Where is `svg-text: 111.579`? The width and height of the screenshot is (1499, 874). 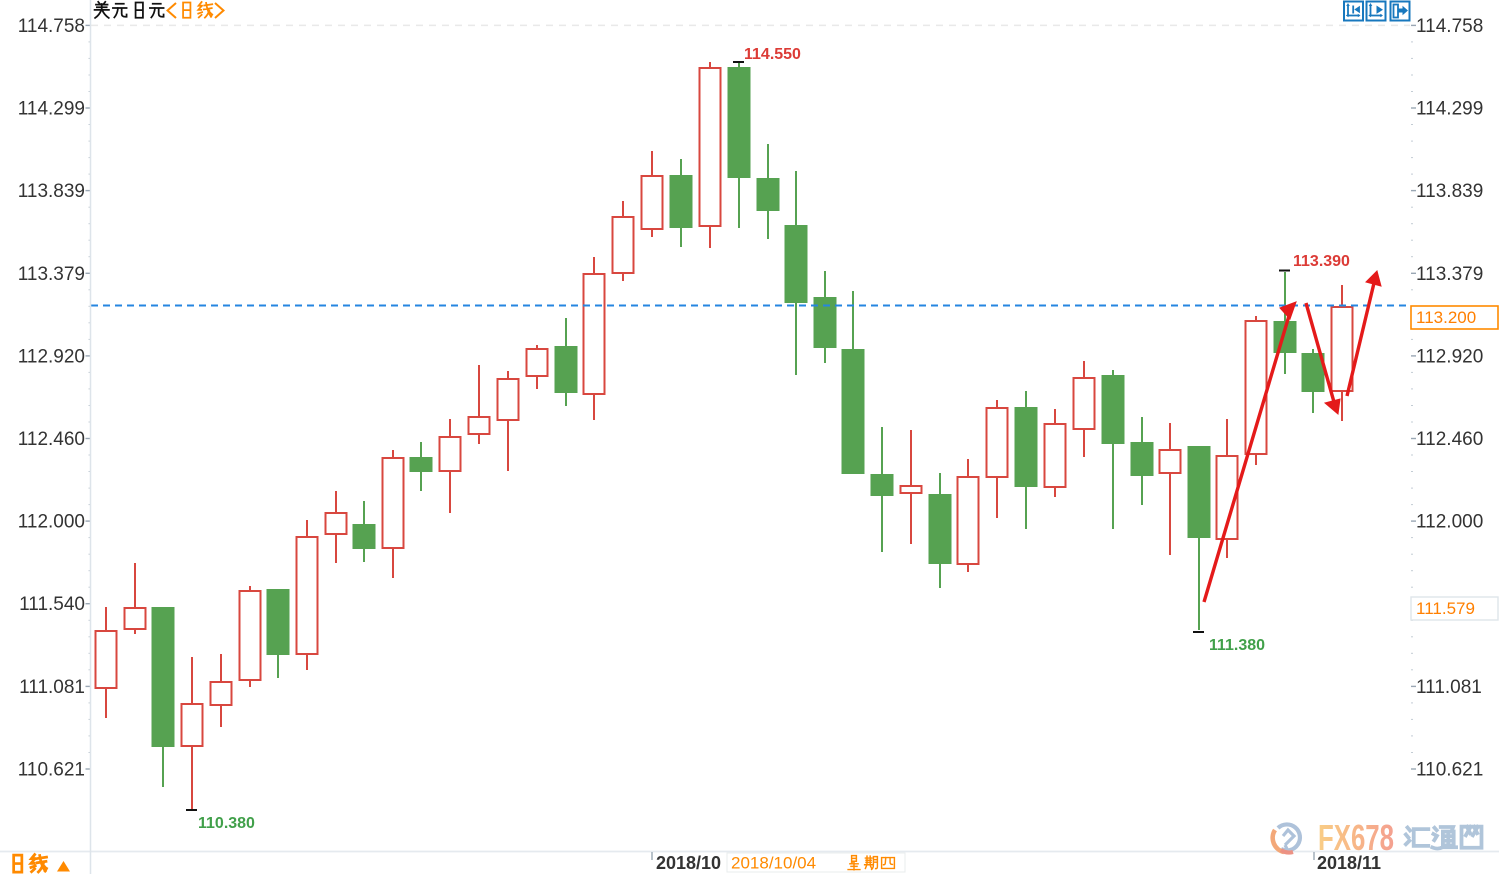 svg-text: 111.579 is located at coordinates (1445, 608).